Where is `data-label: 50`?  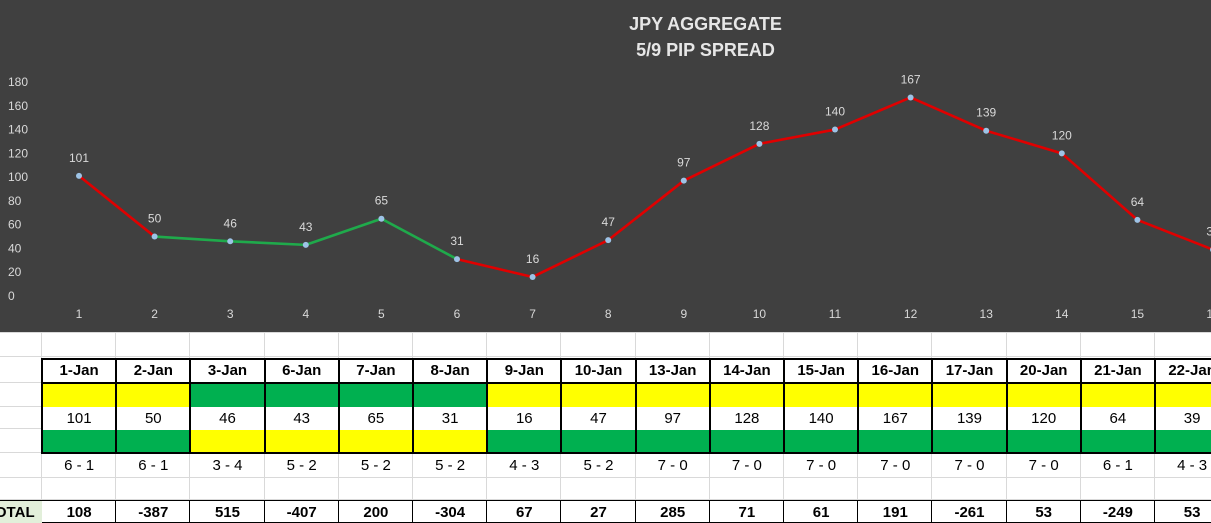 data-label: 50 is located at coordinates (155, 219).